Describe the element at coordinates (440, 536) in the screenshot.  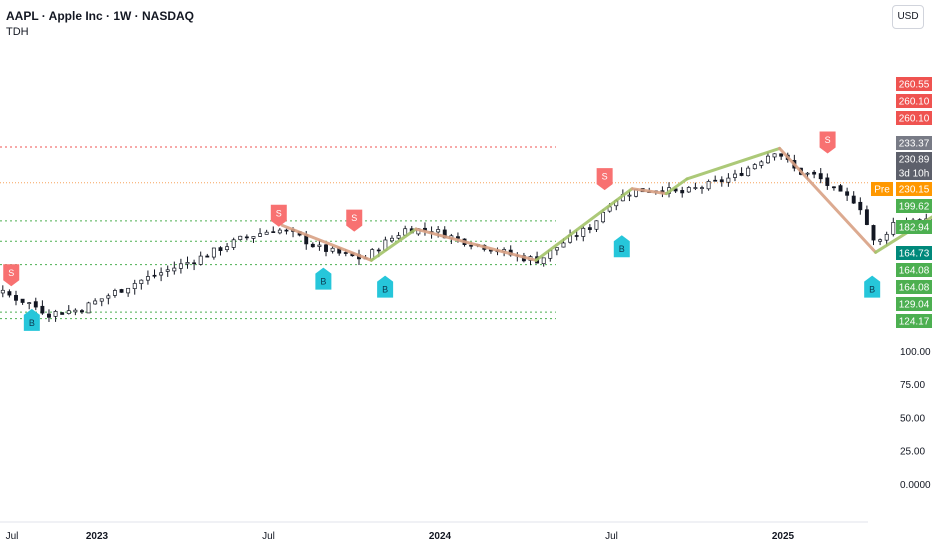
I see `time-axis-tick: 2024` at that location.